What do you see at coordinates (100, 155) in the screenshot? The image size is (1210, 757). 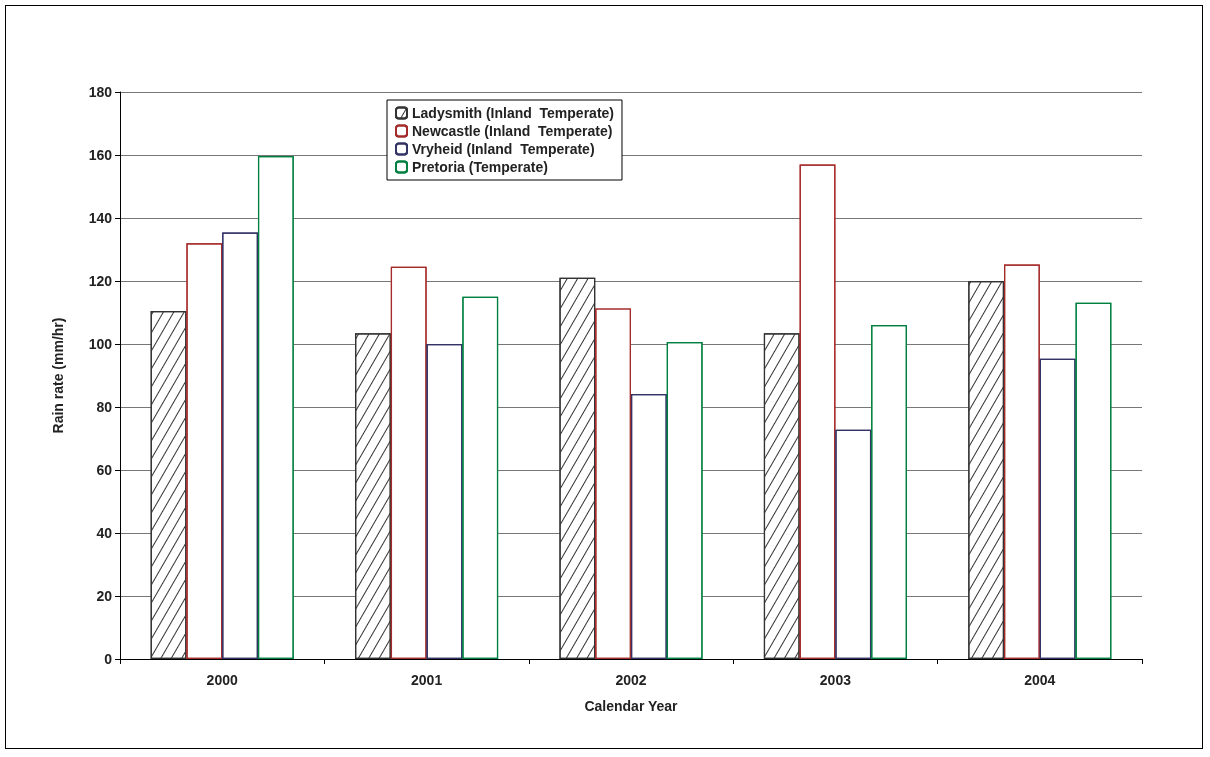 I see `y-tick-label: 160` at bounding box center [100, 155].